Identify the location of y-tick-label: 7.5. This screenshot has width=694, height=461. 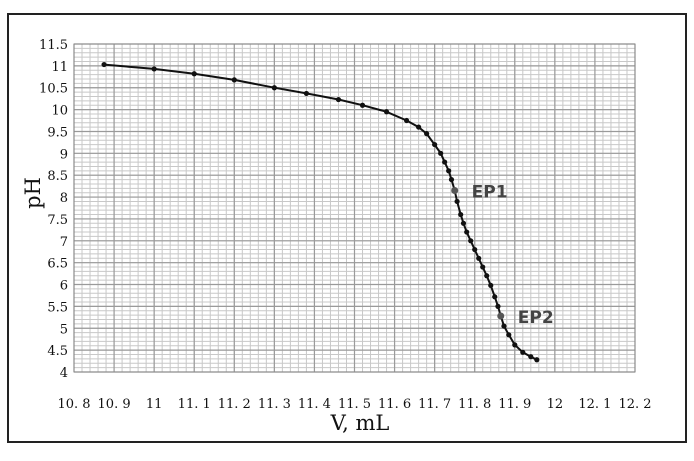
(57, 220).